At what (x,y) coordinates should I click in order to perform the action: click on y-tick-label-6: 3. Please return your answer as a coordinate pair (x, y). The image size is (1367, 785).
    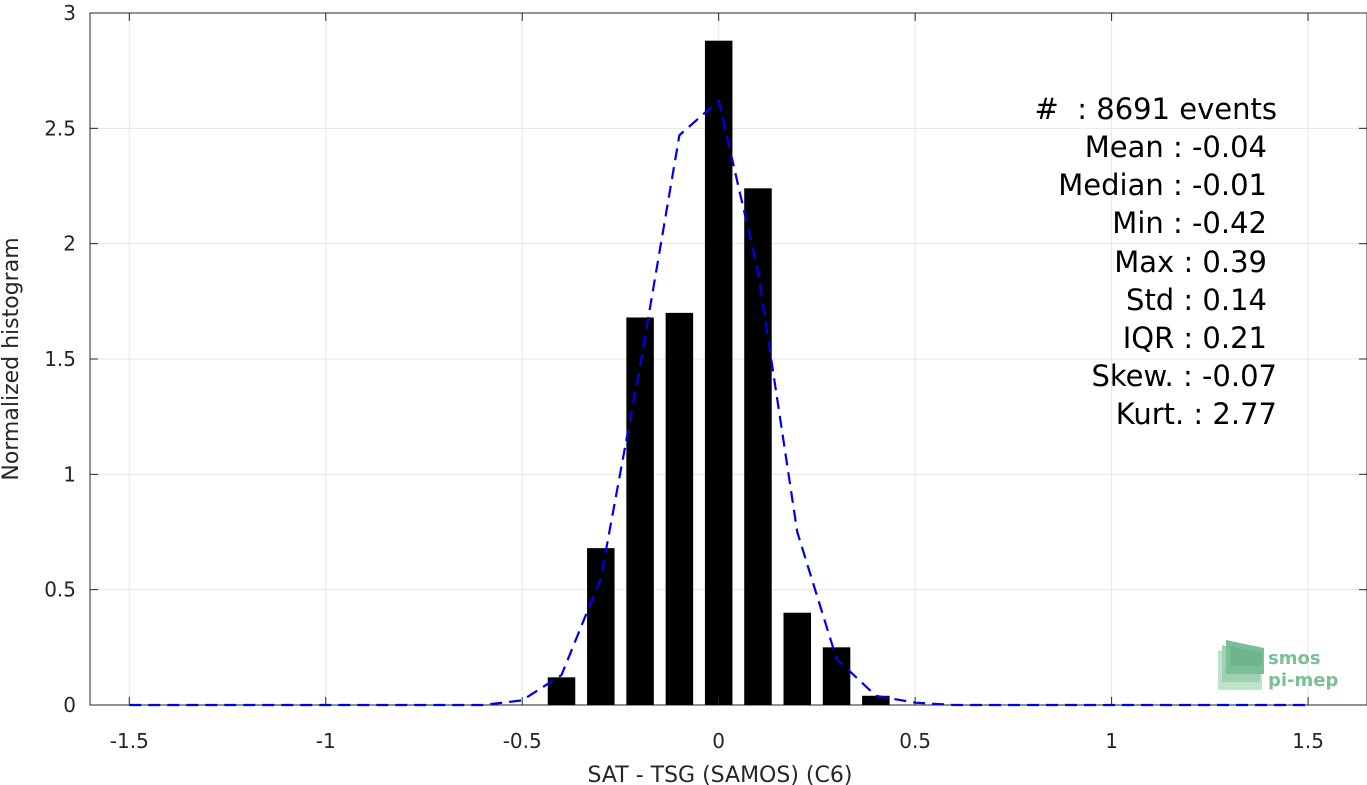
    Looking at the image, I should click on (69, 13).